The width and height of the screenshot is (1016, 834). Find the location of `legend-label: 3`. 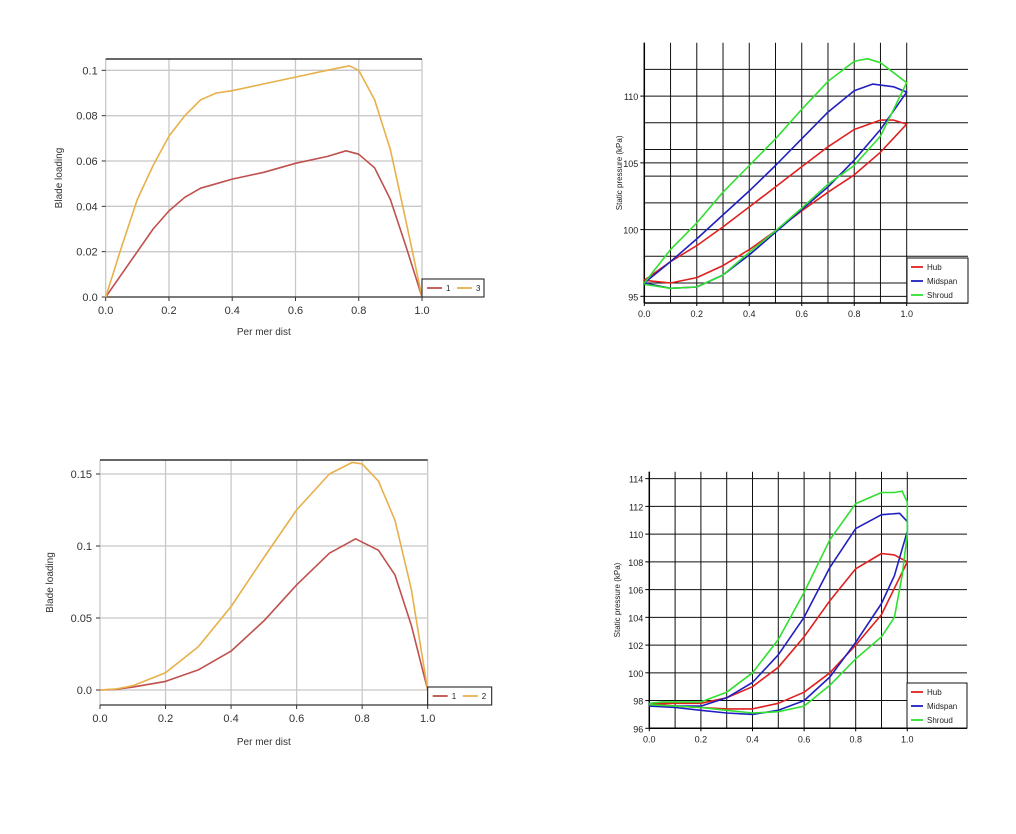

legend-label: 3 is located at coordinates (478, 288).